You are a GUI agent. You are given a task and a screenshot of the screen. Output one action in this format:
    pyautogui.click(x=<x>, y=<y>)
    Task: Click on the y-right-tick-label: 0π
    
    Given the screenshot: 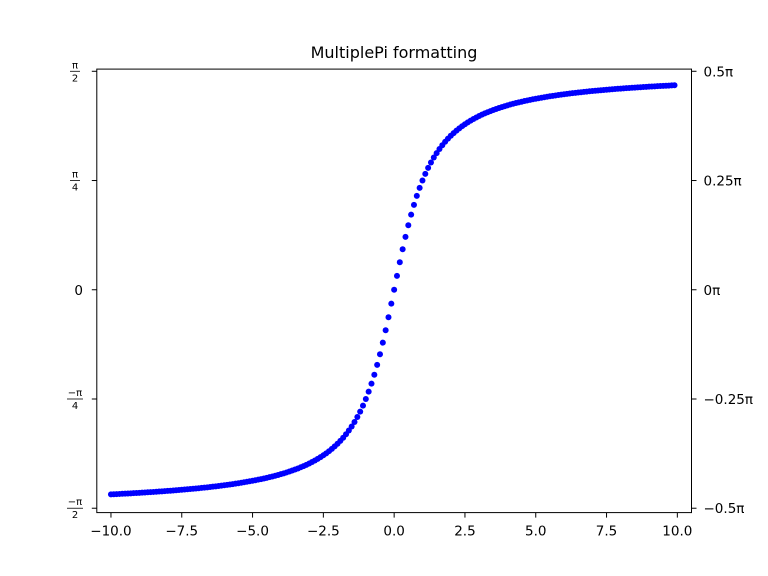 What is the action you would take?
    pyautogui.click(x=712, y=291)
    